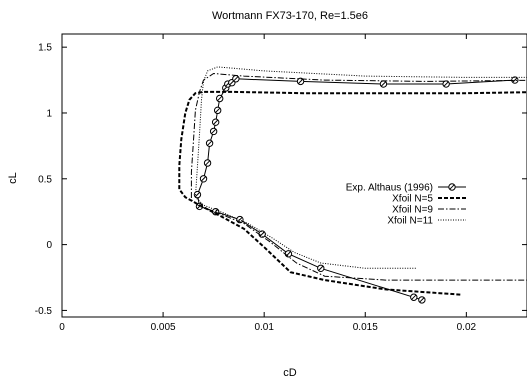 The image size is (527, 378). Describe the element at coordinates (412, 199) in the screenshot. I see `legend-label: Xfoil N=5` at that location.